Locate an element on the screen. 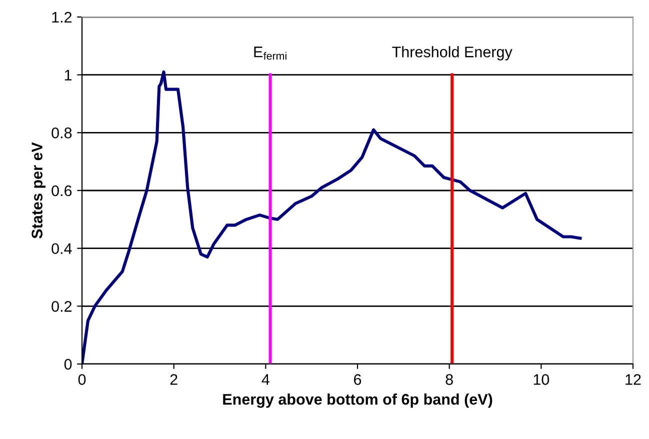 The height and width of the screenshot is (439, 649). y-tick-label: 0 is located at coordinates (68, 364).